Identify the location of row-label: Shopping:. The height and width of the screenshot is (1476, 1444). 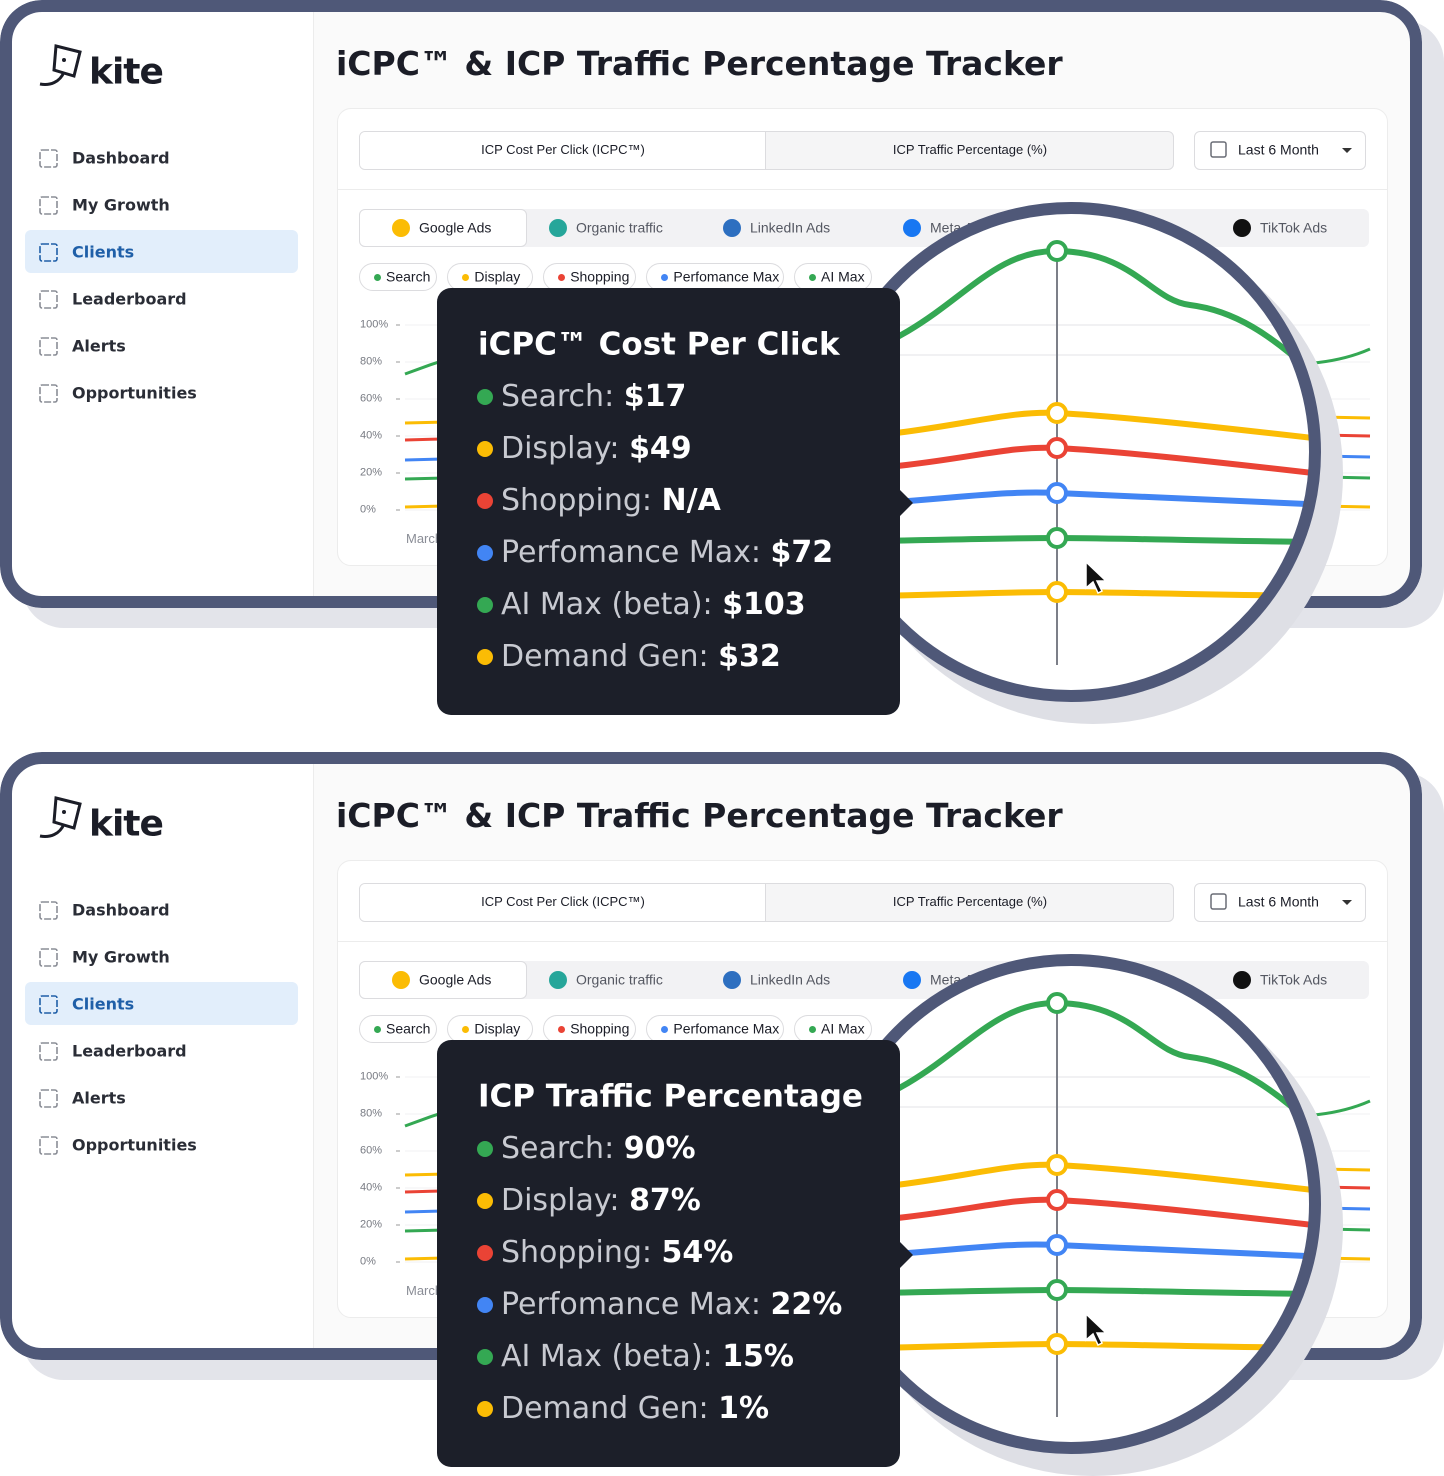
(576, 500).